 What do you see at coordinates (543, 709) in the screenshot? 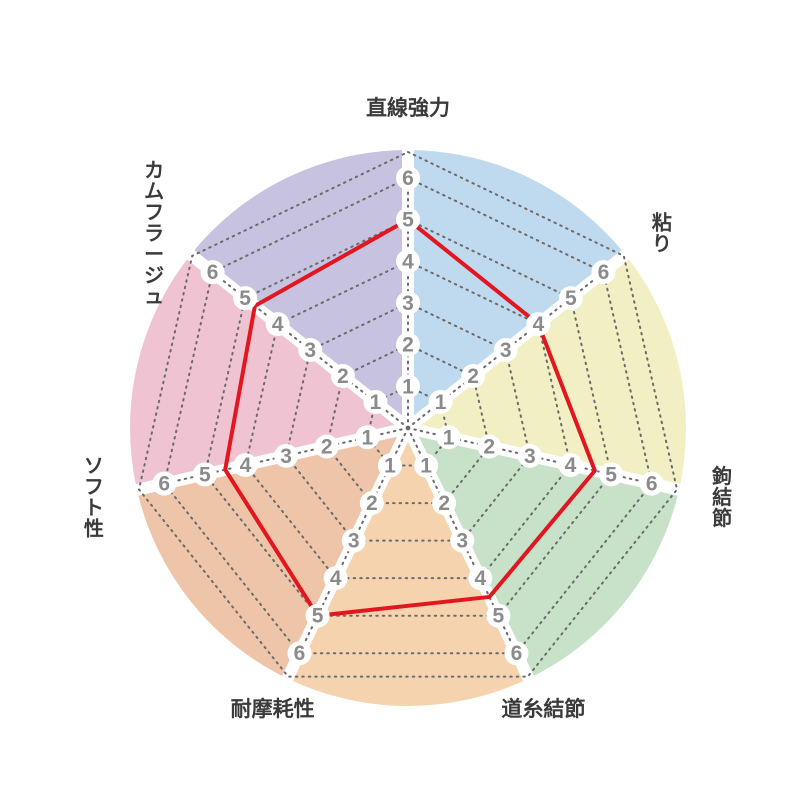
I see `axis-label-4: 道糸結節` at bounding box center [543, 709].